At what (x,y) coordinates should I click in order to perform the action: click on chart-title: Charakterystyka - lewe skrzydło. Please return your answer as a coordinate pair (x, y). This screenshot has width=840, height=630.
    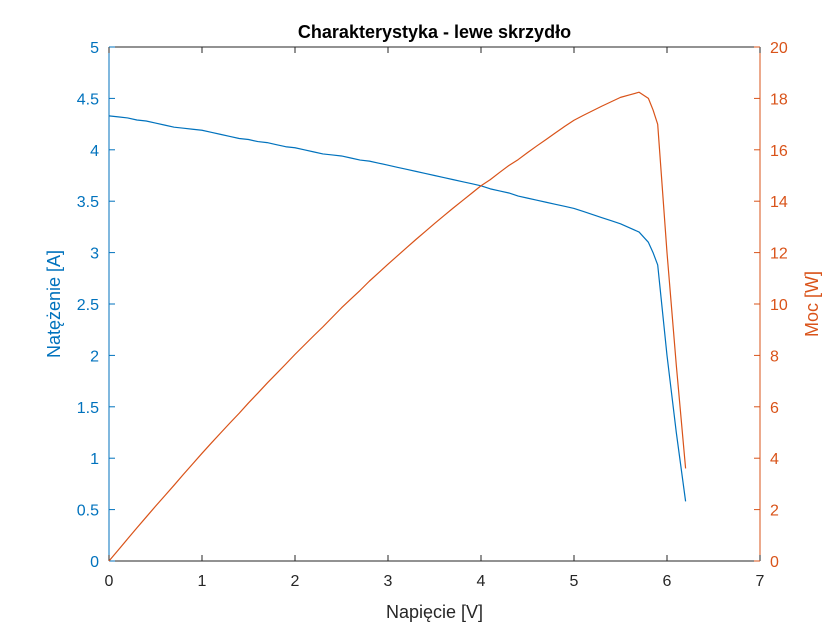
    Looking at the image, I should click on (434, 32).